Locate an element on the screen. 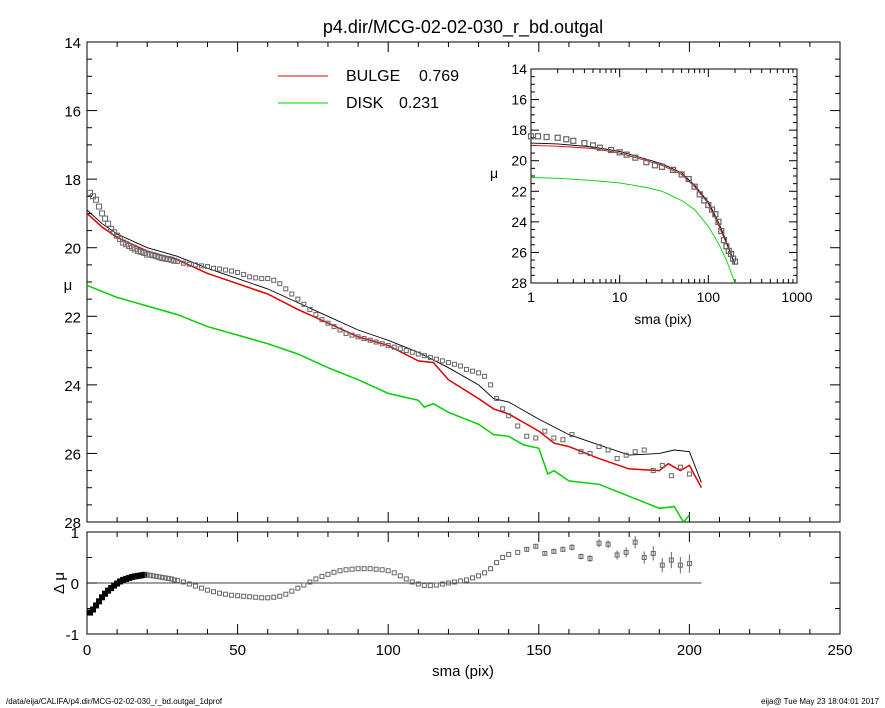  main-y-tick-label: 16 is located at coordinates (72, 112).